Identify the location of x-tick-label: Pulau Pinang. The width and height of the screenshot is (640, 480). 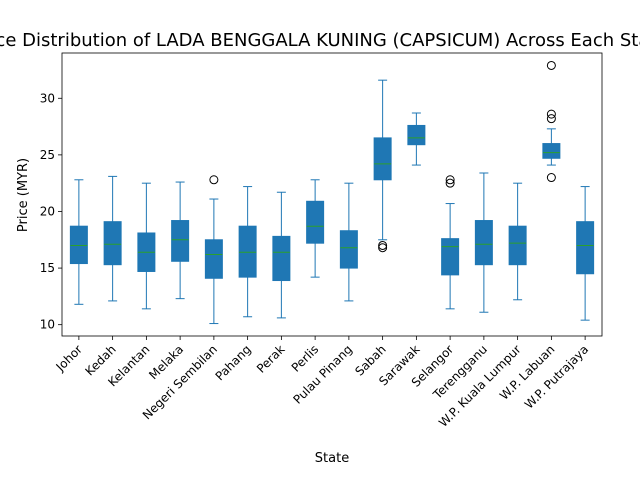
(322, 374).